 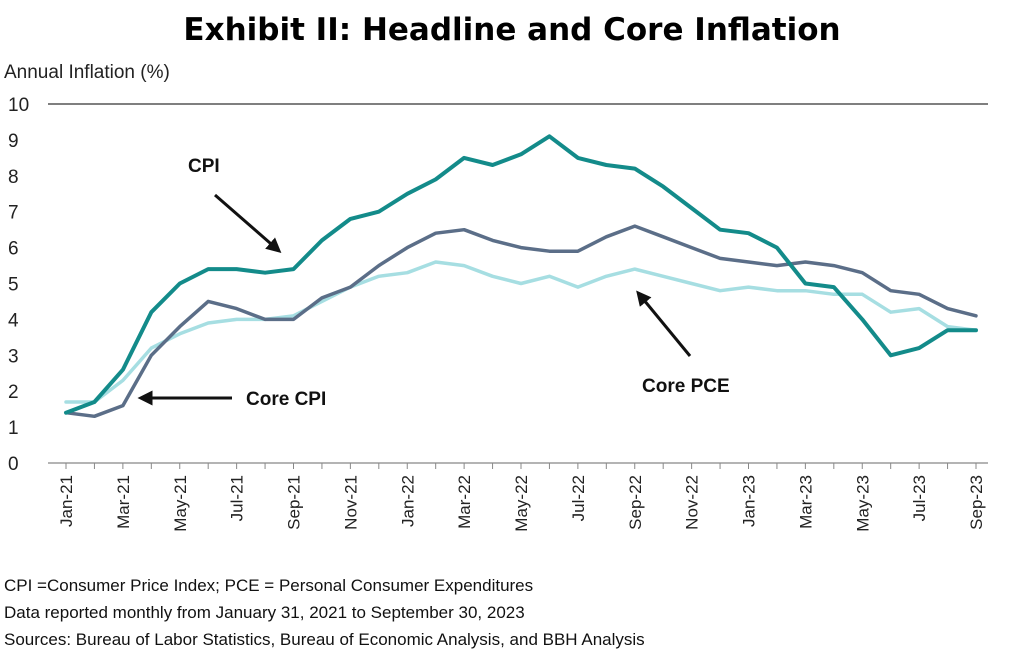 What do you see at coordinates (521, 503) in the screenshot?
I see `x-tick-label: May-22` at bounding box center [521, 503].